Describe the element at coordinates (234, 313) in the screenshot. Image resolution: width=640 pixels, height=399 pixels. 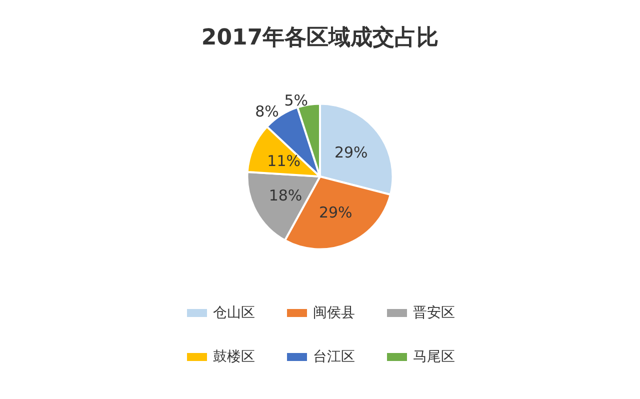
I see `legend-label: 仓山区` at that location.